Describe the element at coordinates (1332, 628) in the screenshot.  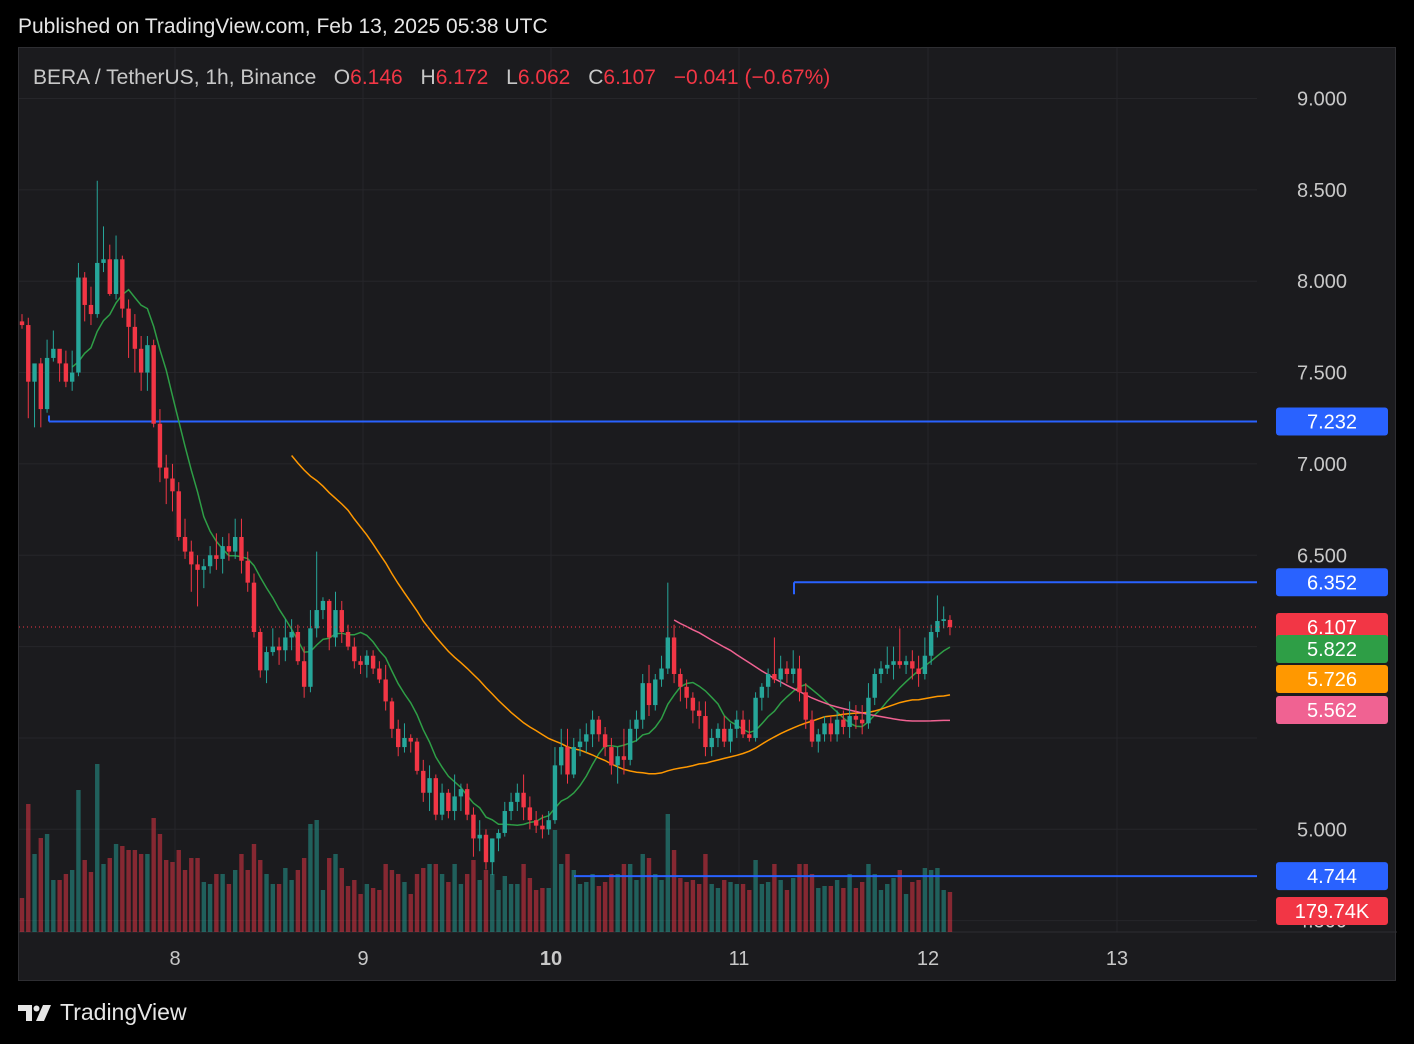
I see `last-price-label: 6.107` at that location.